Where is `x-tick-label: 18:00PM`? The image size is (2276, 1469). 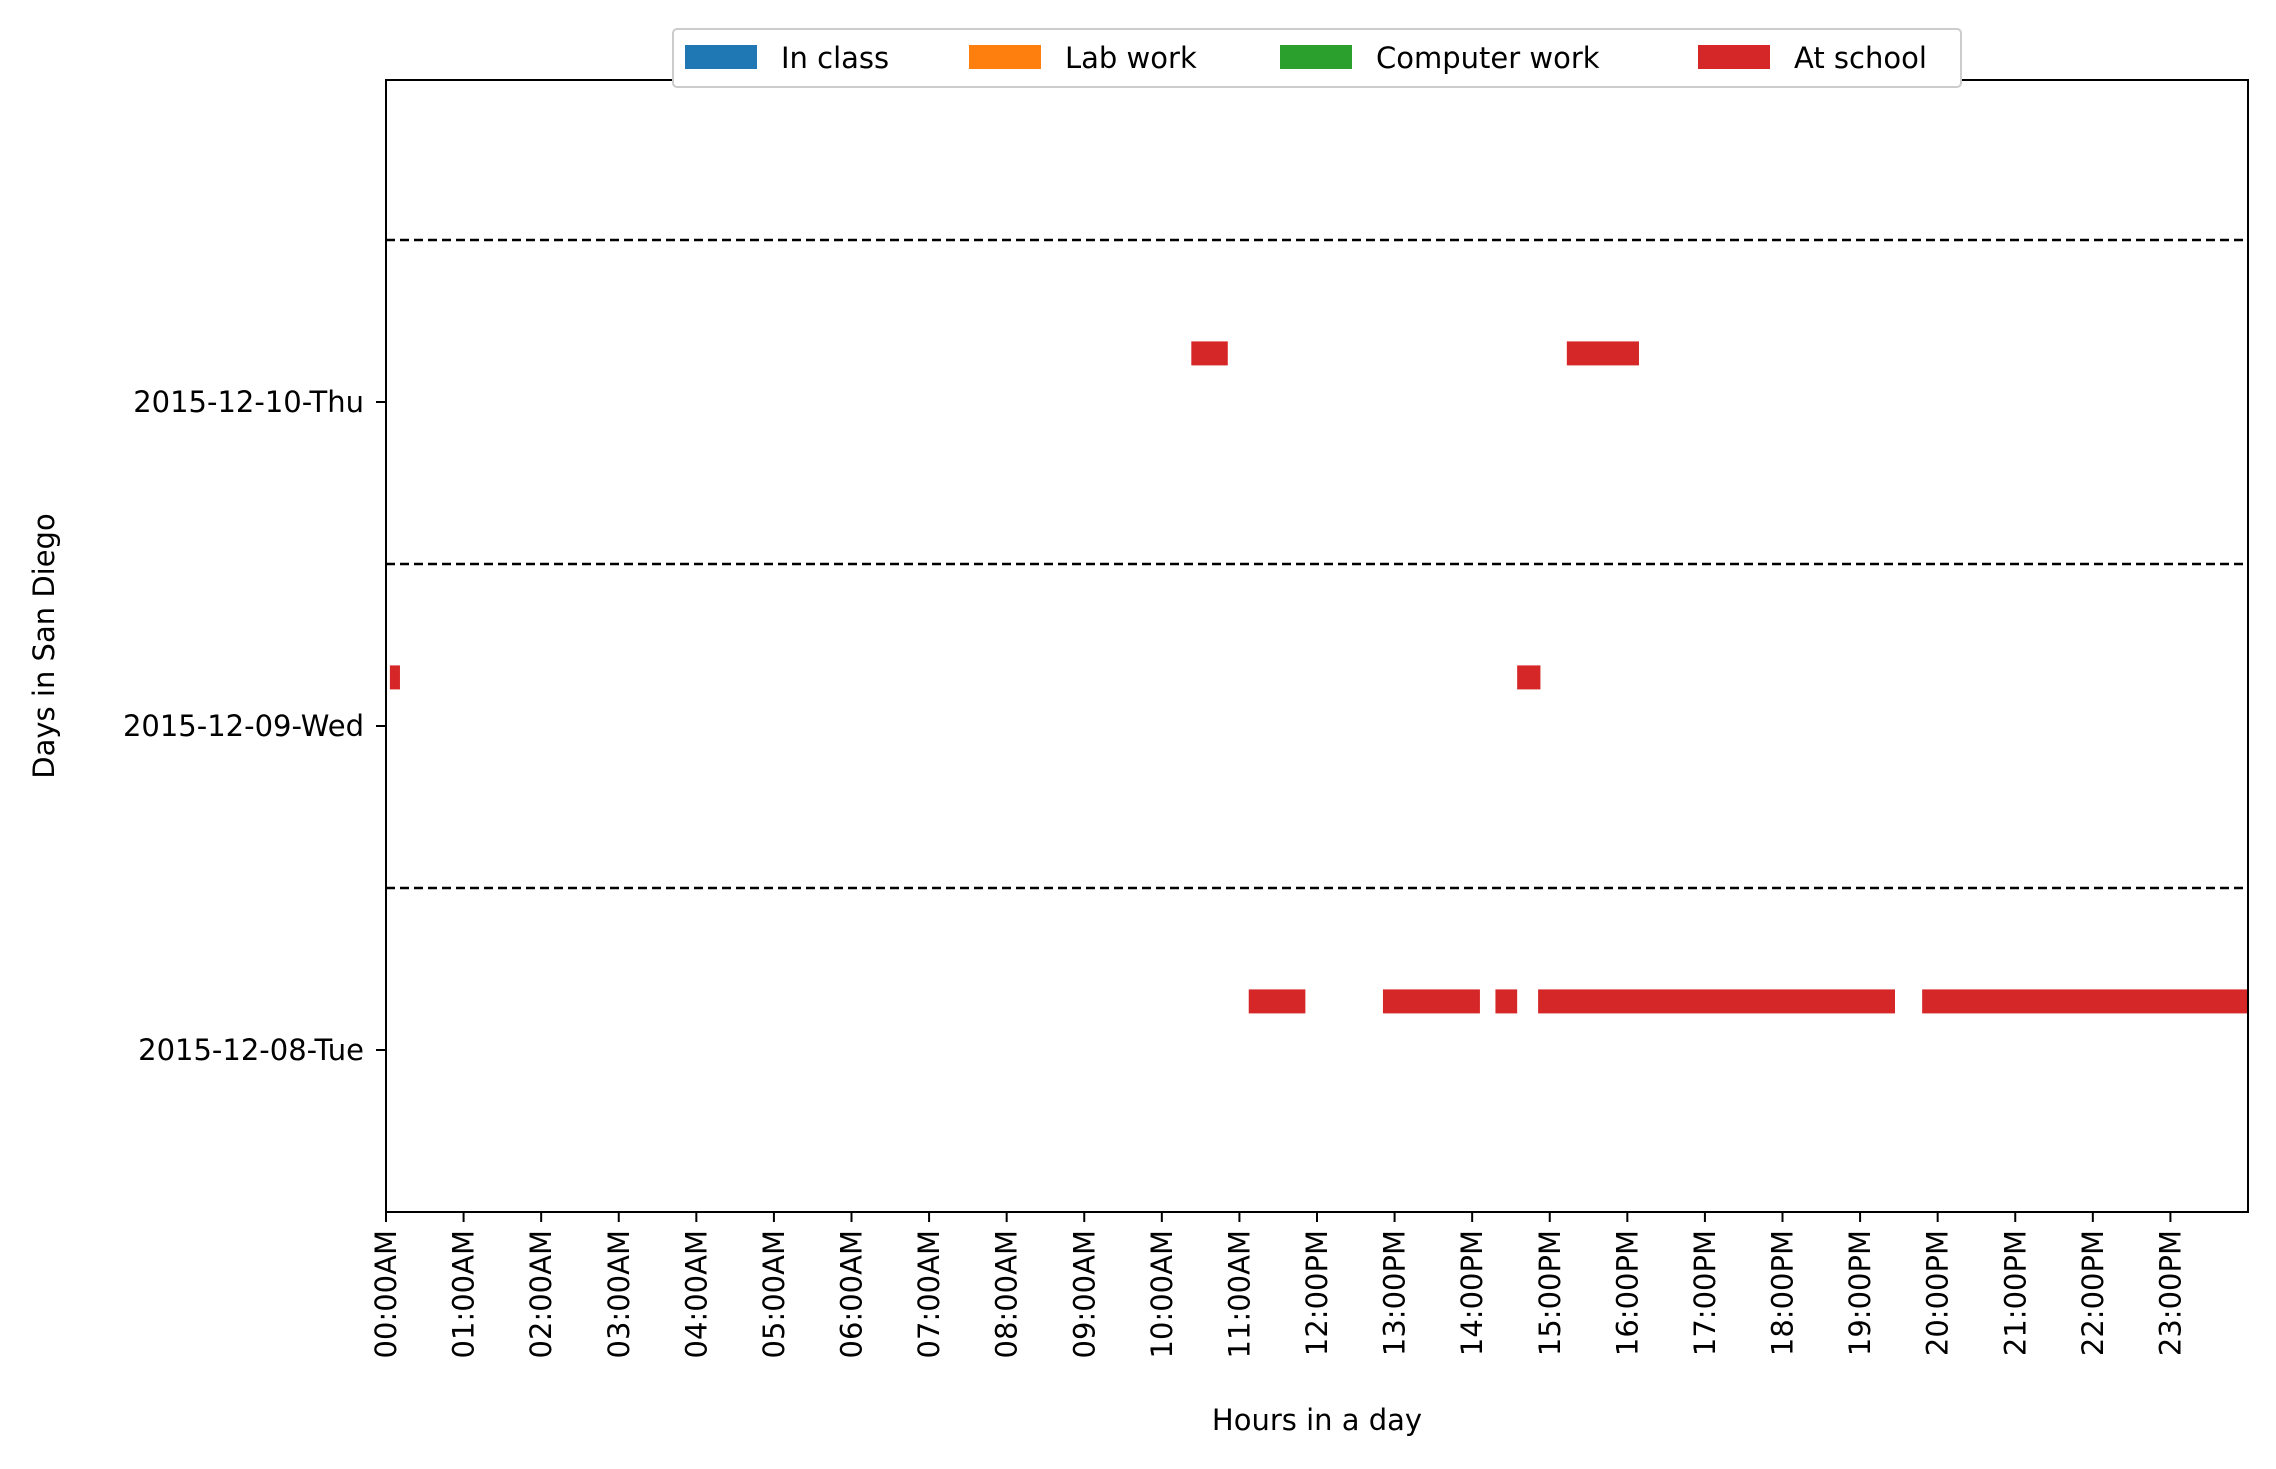 x-tick-label: 18:00PM is located at coordinates (1783, 1293).